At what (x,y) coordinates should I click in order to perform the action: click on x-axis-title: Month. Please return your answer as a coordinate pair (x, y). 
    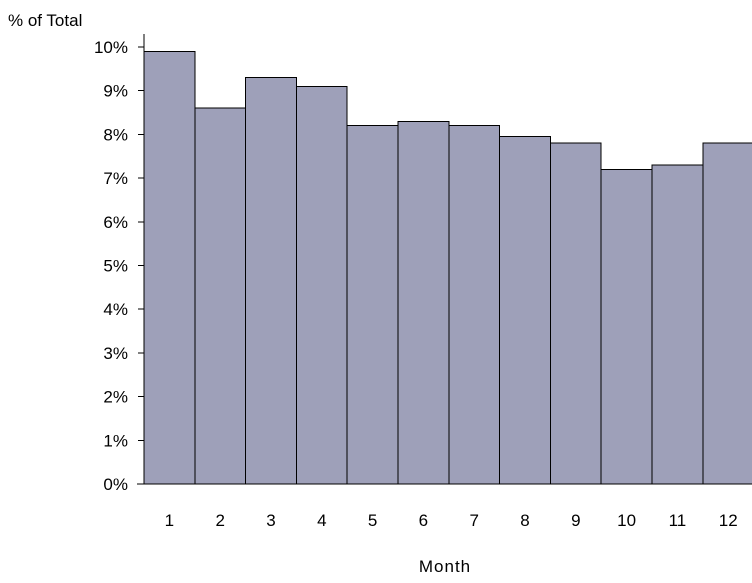
    Looking at the image, I should click on (445, 566).